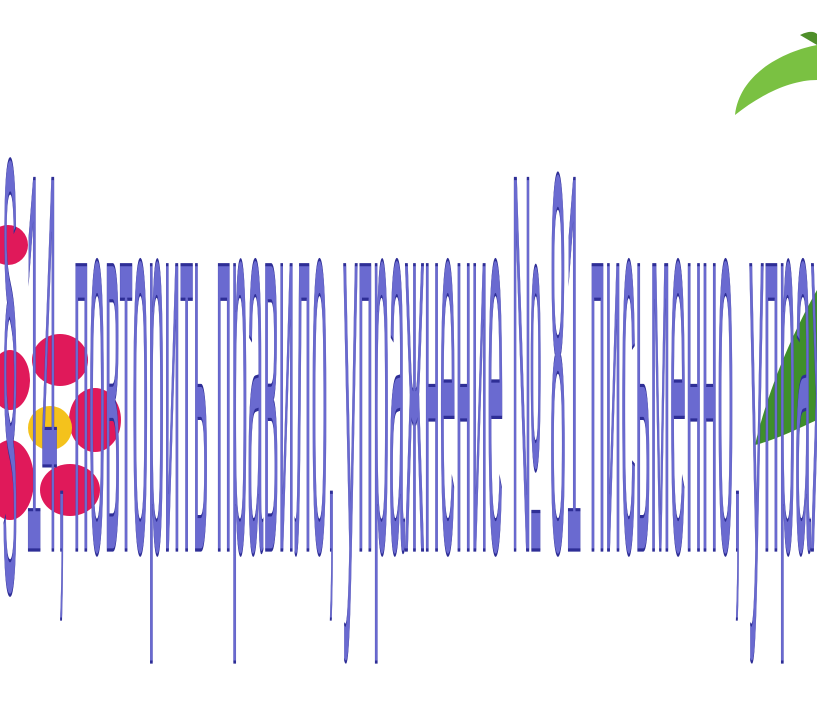 The width and height of the screenshot is (817, 712). I want to click on flower, so click(60, 372).